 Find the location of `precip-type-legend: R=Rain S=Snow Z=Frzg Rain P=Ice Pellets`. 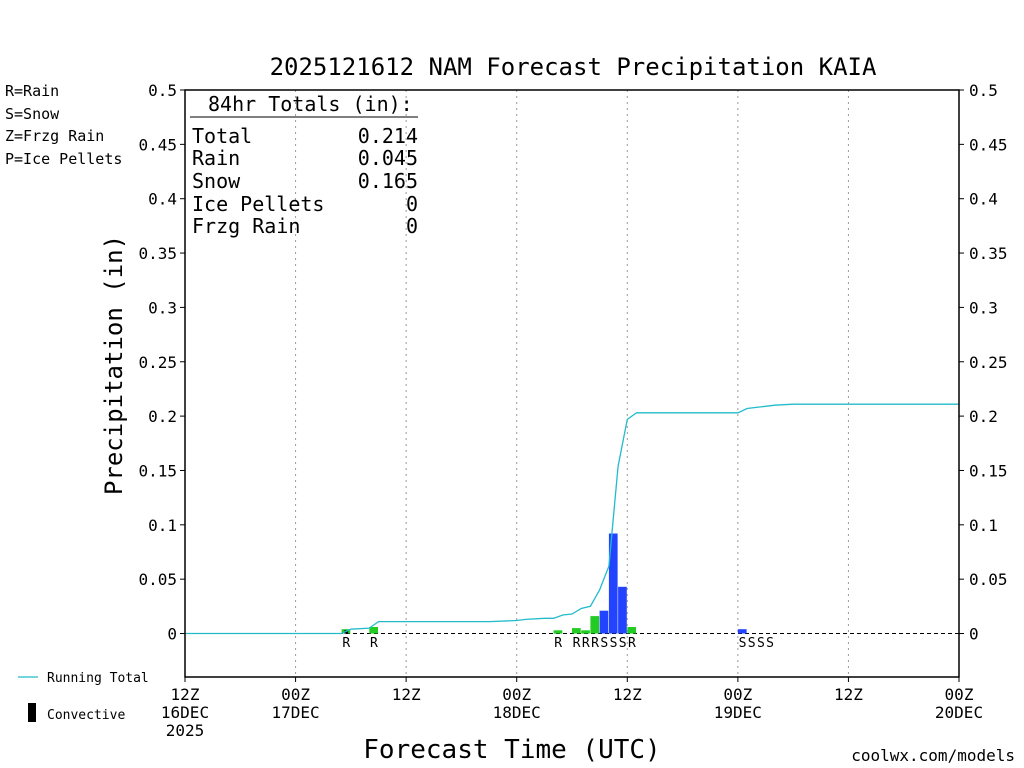

precip-type-legend: R=Rain S=Snow Z=Frzg Rain P=Ice Pellets is located at coordinates (63, 125).